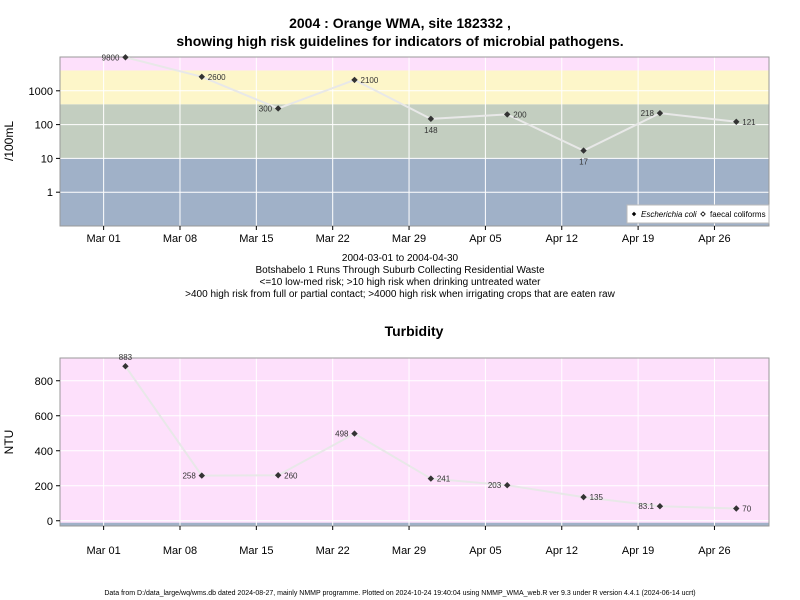 This screenshot has width=800, height=600. I want to click on data-label: 17, so click(583, 162).